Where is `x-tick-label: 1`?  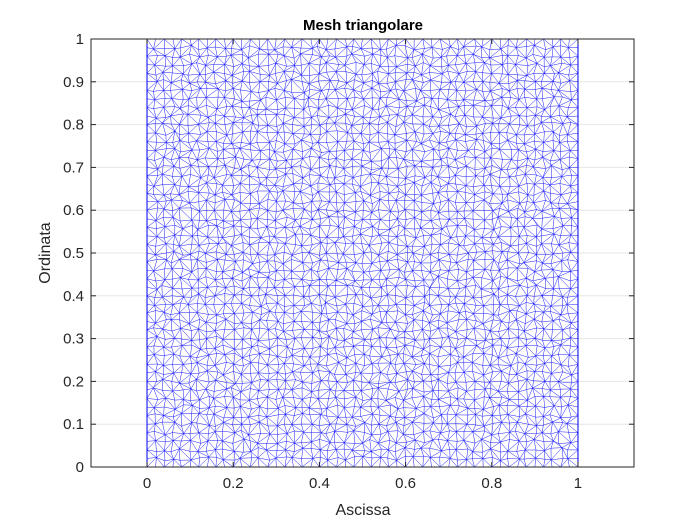 x-tick-label: 1 is located at coordinates (578, 483).